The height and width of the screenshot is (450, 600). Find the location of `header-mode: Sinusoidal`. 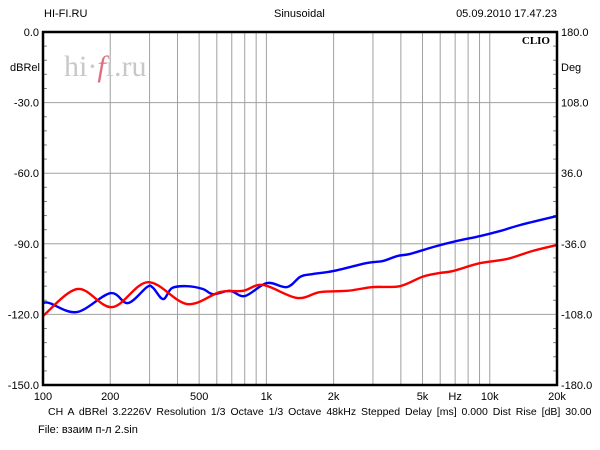

header-mode: Sinusoidal is located at coordinates (299, 14).